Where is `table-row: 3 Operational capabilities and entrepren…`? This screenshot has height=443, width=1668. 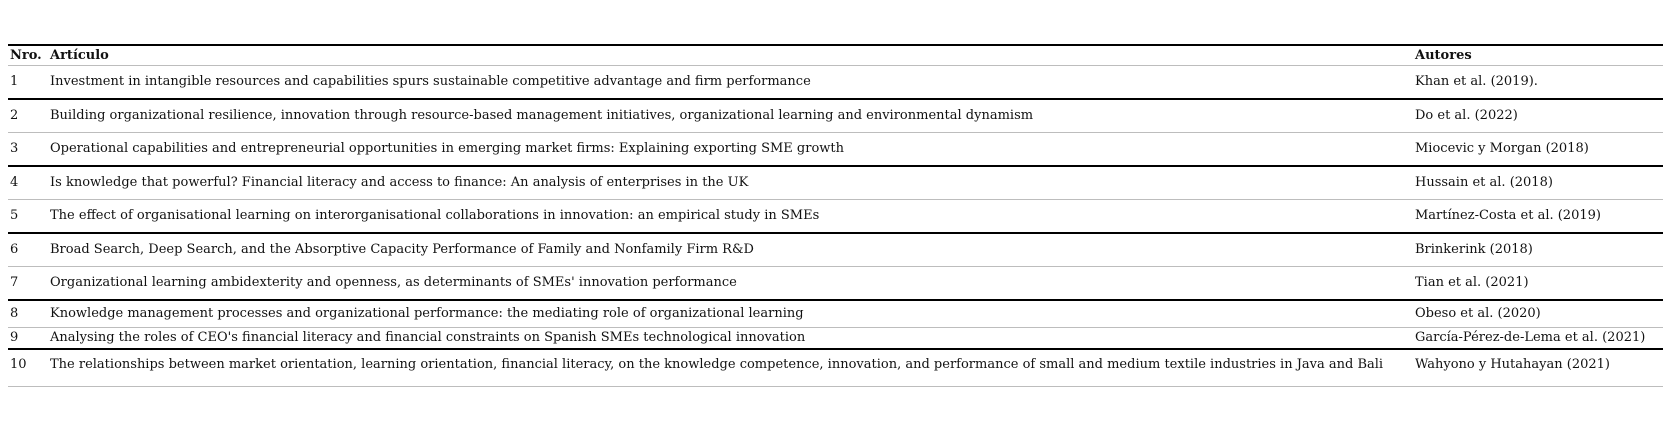
table-row: 3 Operational capabilities and entrepren… is located at coordinates (835, 149).